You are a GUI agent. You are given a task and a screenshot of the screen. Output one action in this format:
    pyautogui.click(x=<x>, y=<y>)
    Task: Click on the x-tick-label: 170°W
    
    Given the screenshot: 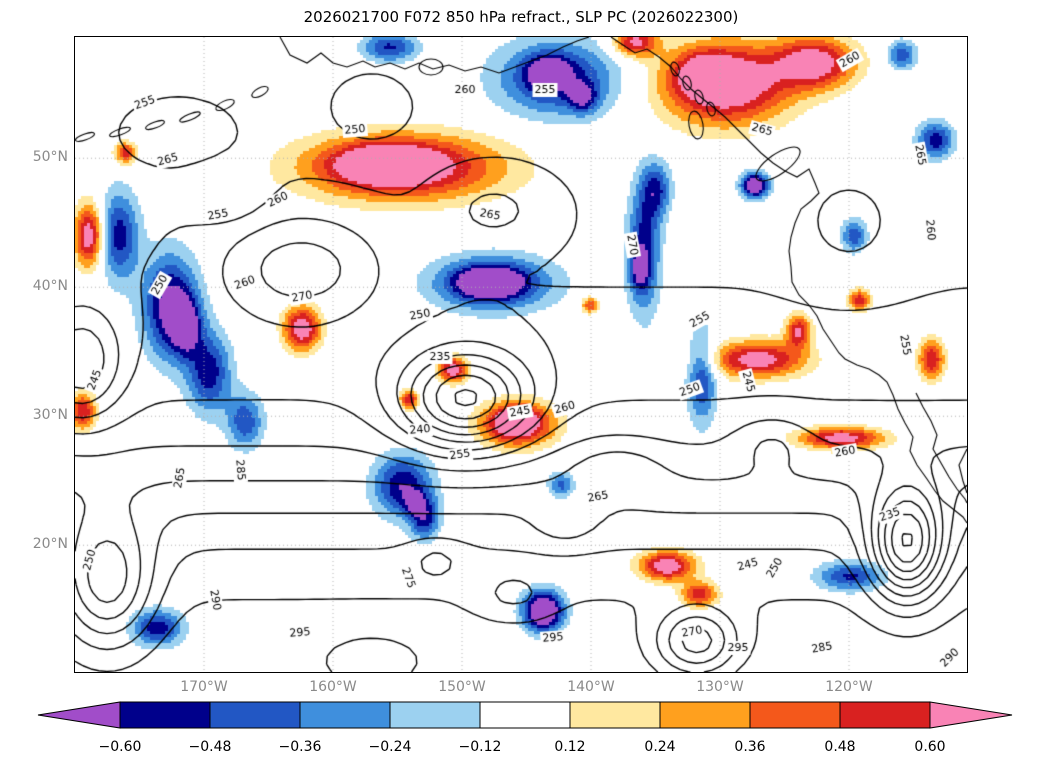 What is the action you would take?
    pyautogui.click(x=204, y=687)
    